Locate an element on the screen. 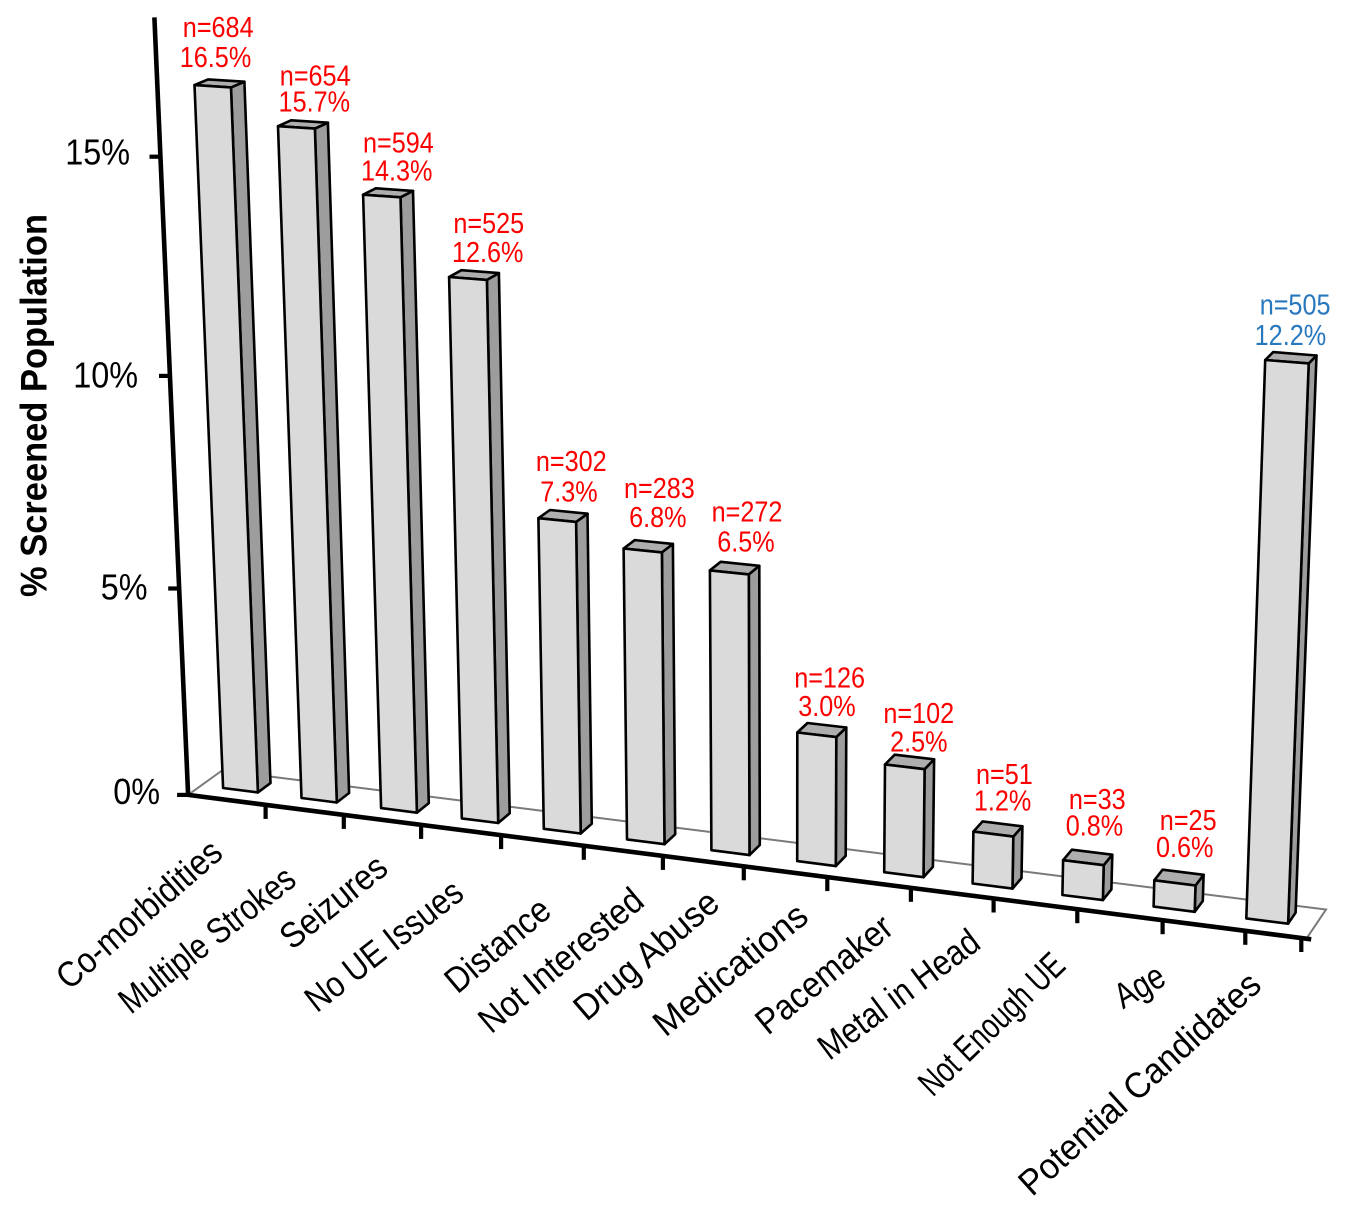 This screenshot has width=1345, height=1221. svg-text: 6.5% is located at coordinates (745, 543).